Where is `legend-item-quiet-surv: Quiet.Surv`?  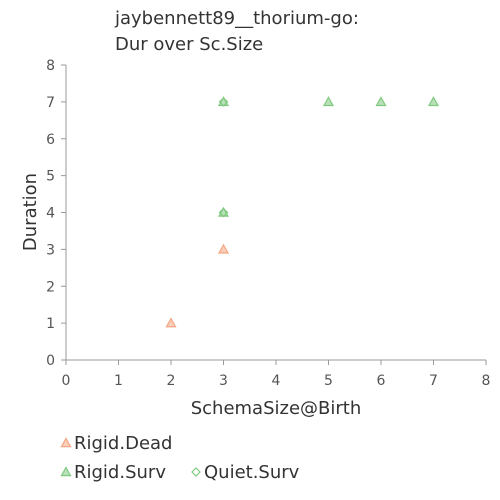
legend-item-quiet-surv: Quiet.Surv is located at coordinates (246, 472).